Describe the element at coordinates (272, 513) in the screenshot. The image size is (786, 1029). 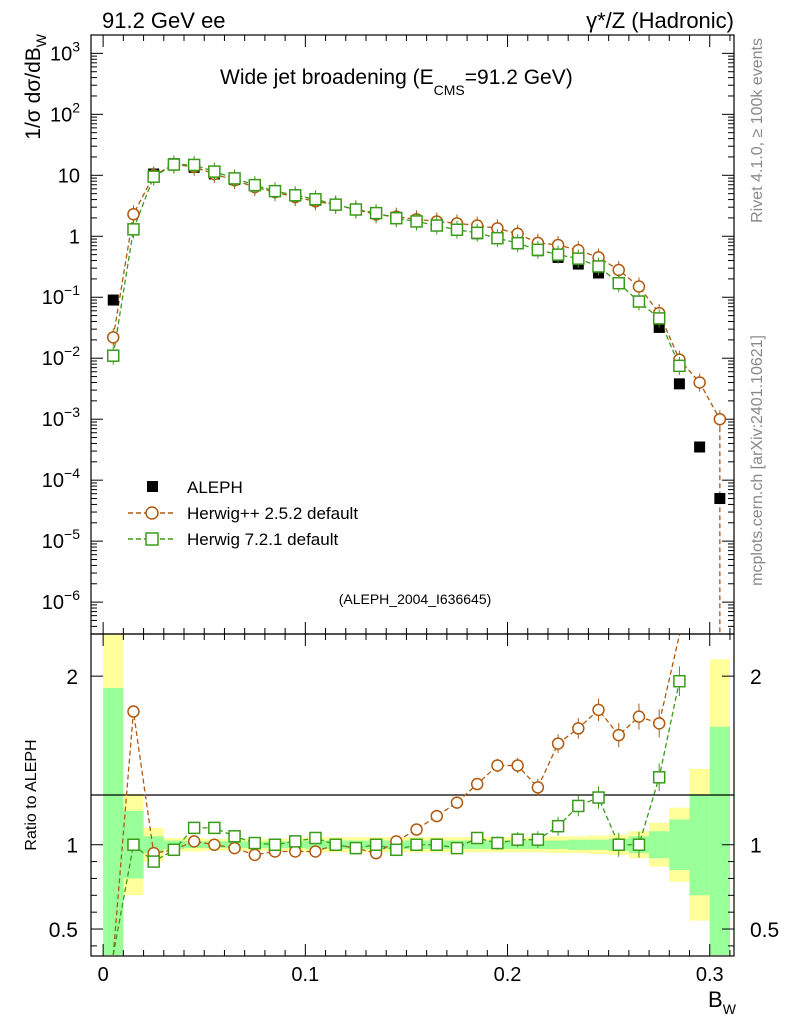
I see `legend-herwigpp-label: Herwig++ 2.5.2 default` at that location.